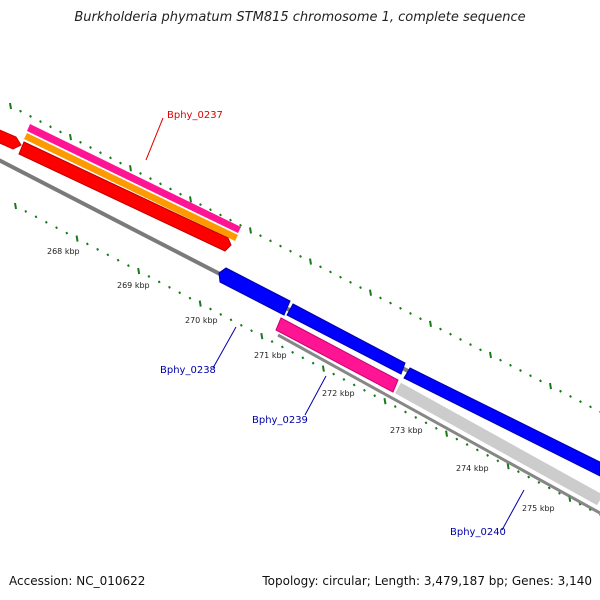 The height and width of the screenshot is (600, 600). What do you see at coordinates (201, 320) in the screenshot?
I see `kbp-label: 270 kbp` at bounding box center [201, 320].